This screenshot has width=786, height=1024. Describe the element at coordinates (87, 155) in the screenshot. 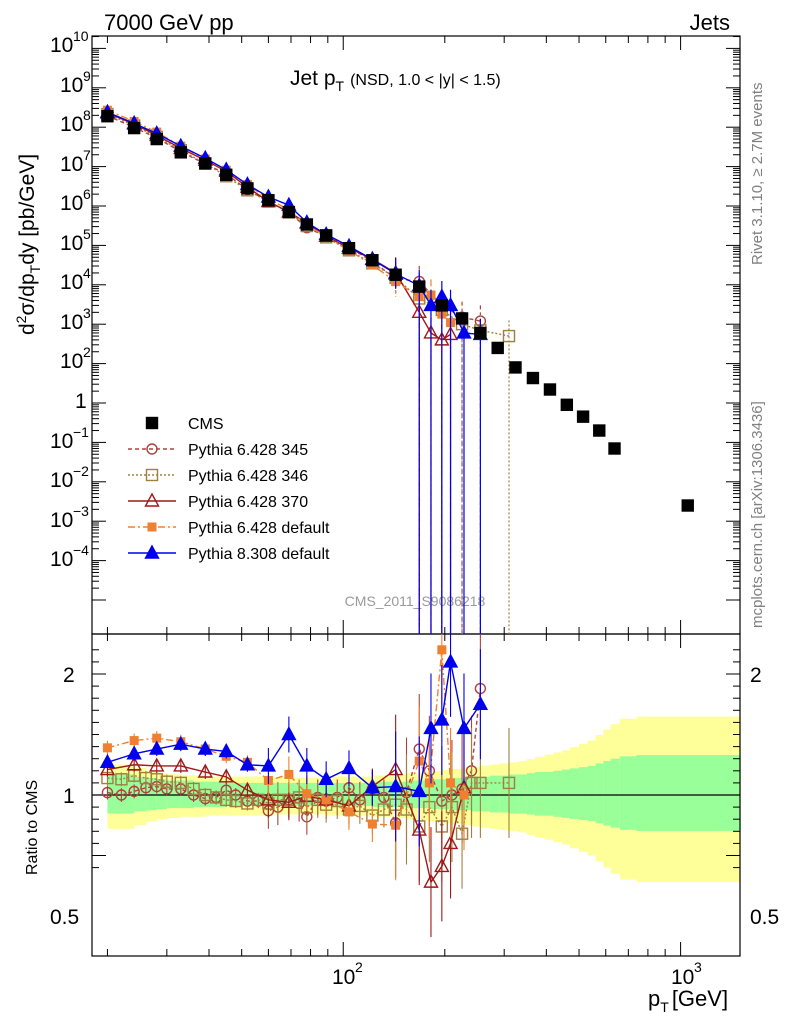

I see `y-tick-exp: 7` at that location.